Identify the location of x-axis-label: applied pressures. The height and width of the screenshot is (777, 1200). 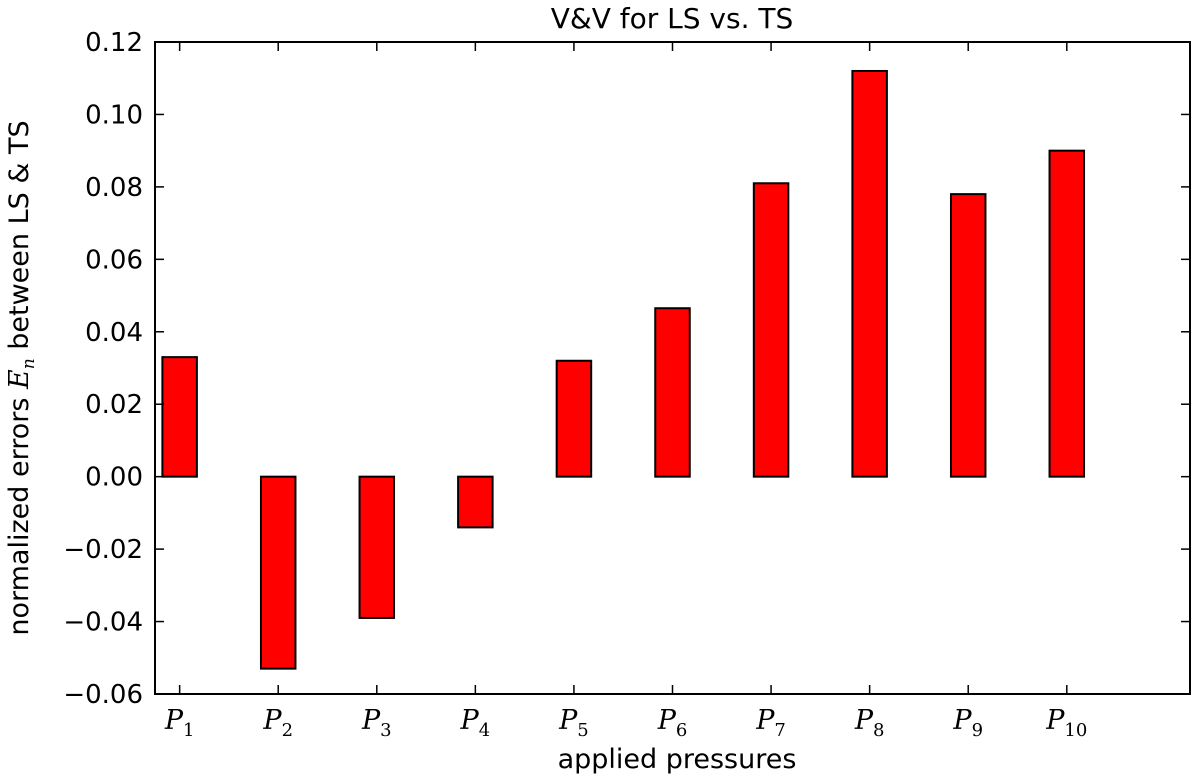
(677, 759).